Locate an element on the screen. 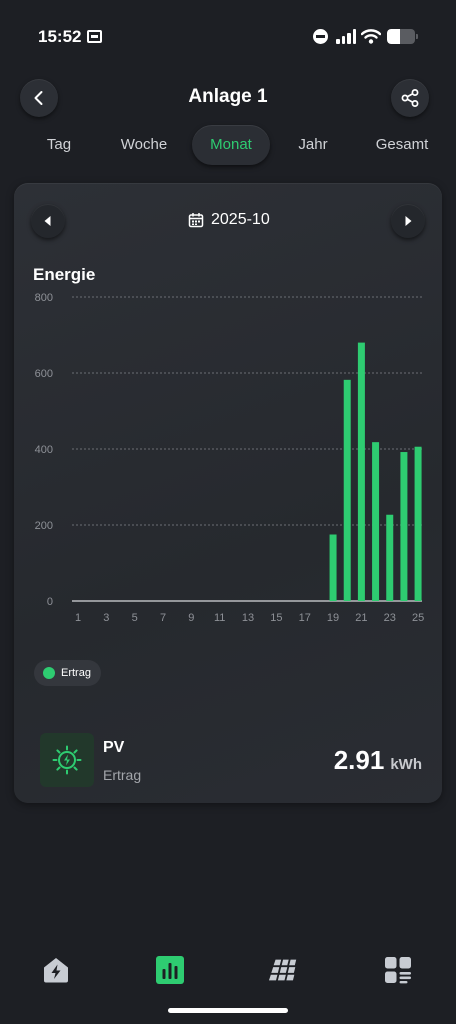  x-tick-label: 13 is located at coordinates (248, 617).